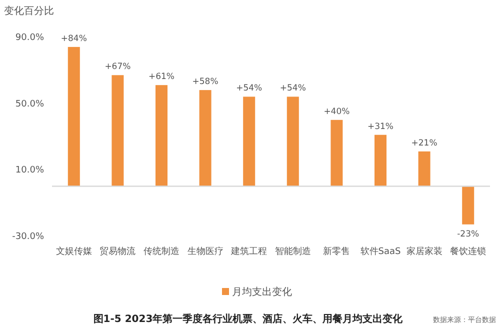 The height and width of the screenshot is (328, 500). Describe the element at coordinates (29, 104) in the screenshot. I see `y-tick-label: 50.0%` at that location.